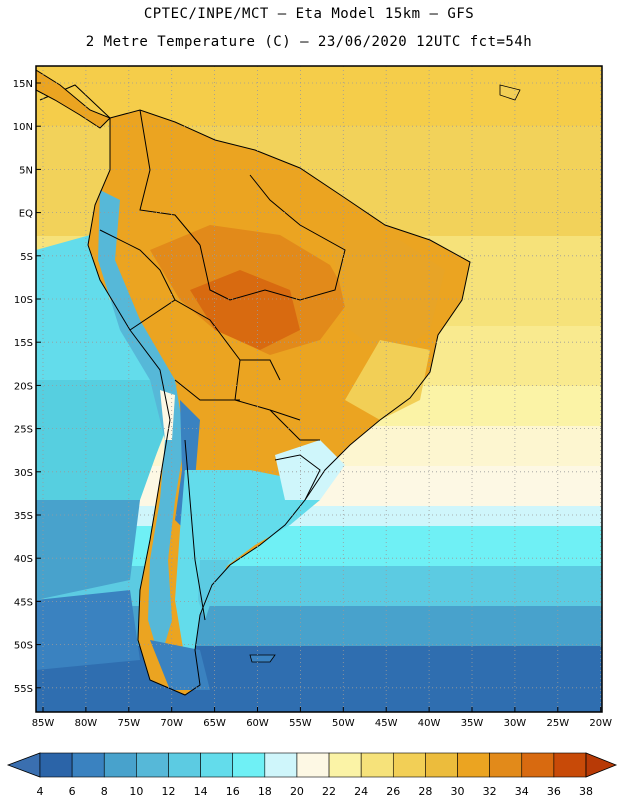 The image size is (618, 804). What do you see at coordinates (361, 791) in the screenshot?
I see `colorbar-tick-label: 24` at bounding box center [361, 791].